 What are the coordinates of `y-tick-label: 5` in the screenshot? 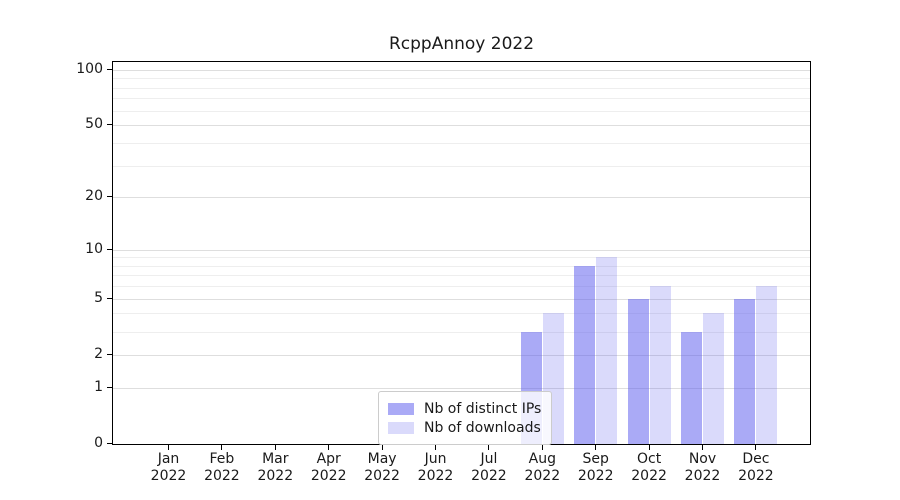 It's located at (98, 297).